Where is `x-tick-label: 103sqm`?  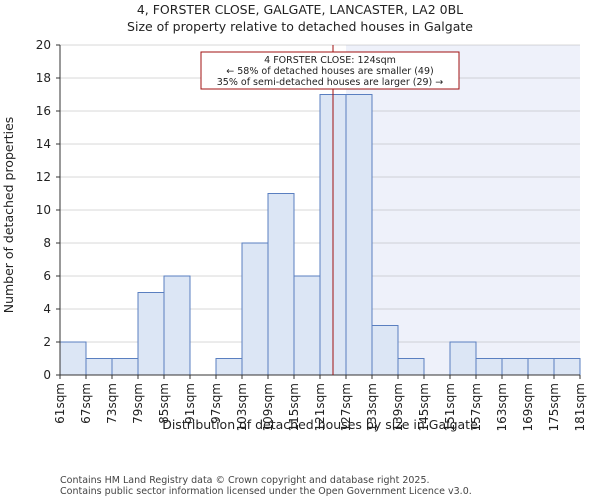 x-tick-label: 103sqm is located at coordinates (242, 407).